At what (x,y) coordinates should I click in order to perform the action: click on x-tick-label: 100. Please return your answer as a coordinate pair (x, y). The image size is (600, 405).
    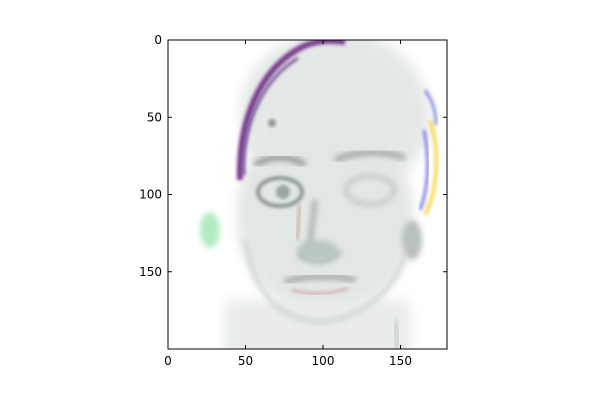
    Looking at the image, I should click on (323, 361).